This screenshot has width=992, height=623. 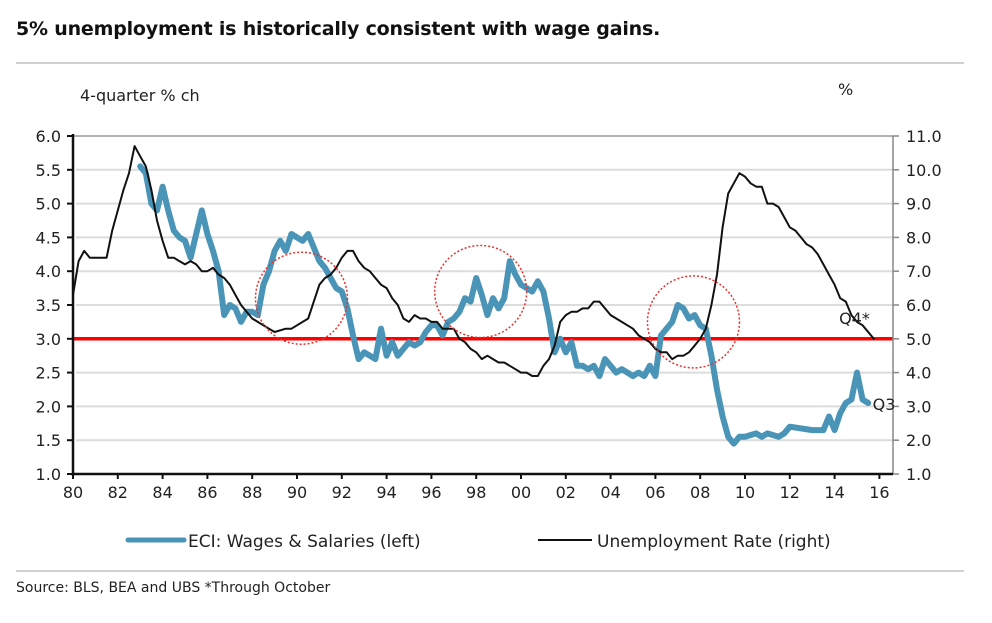 I want to click on left-tick-label: 3.0, so click(x=48, y=339).